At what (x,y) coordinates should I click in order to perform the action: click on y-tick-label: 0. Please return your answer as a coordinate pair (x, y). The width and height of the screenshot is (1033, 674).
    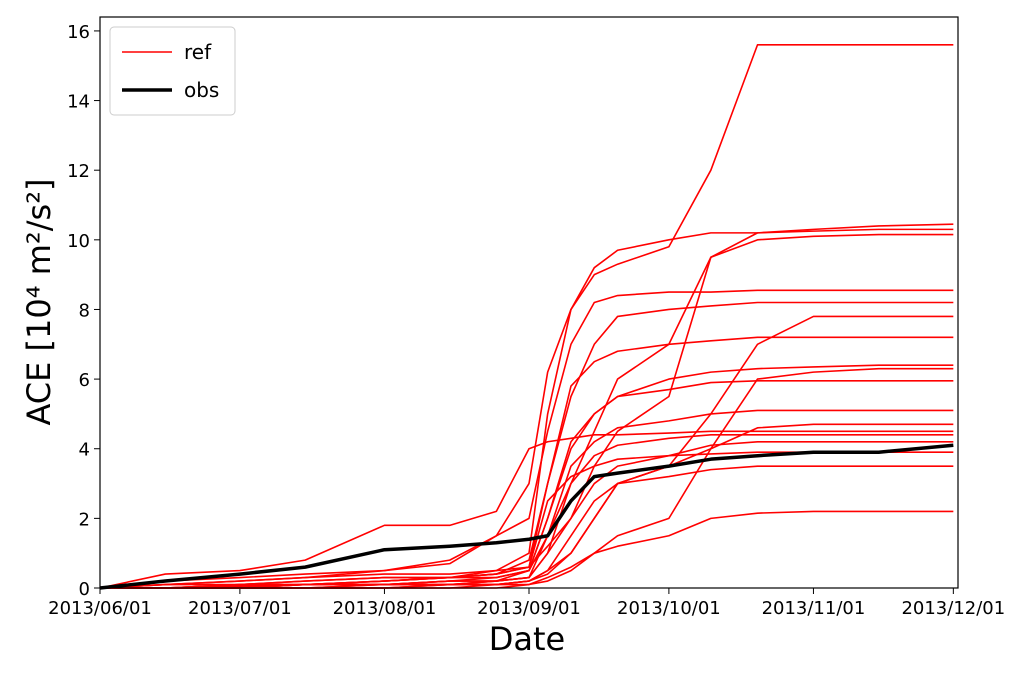
    Looking at the image, I should click on (84, 589).